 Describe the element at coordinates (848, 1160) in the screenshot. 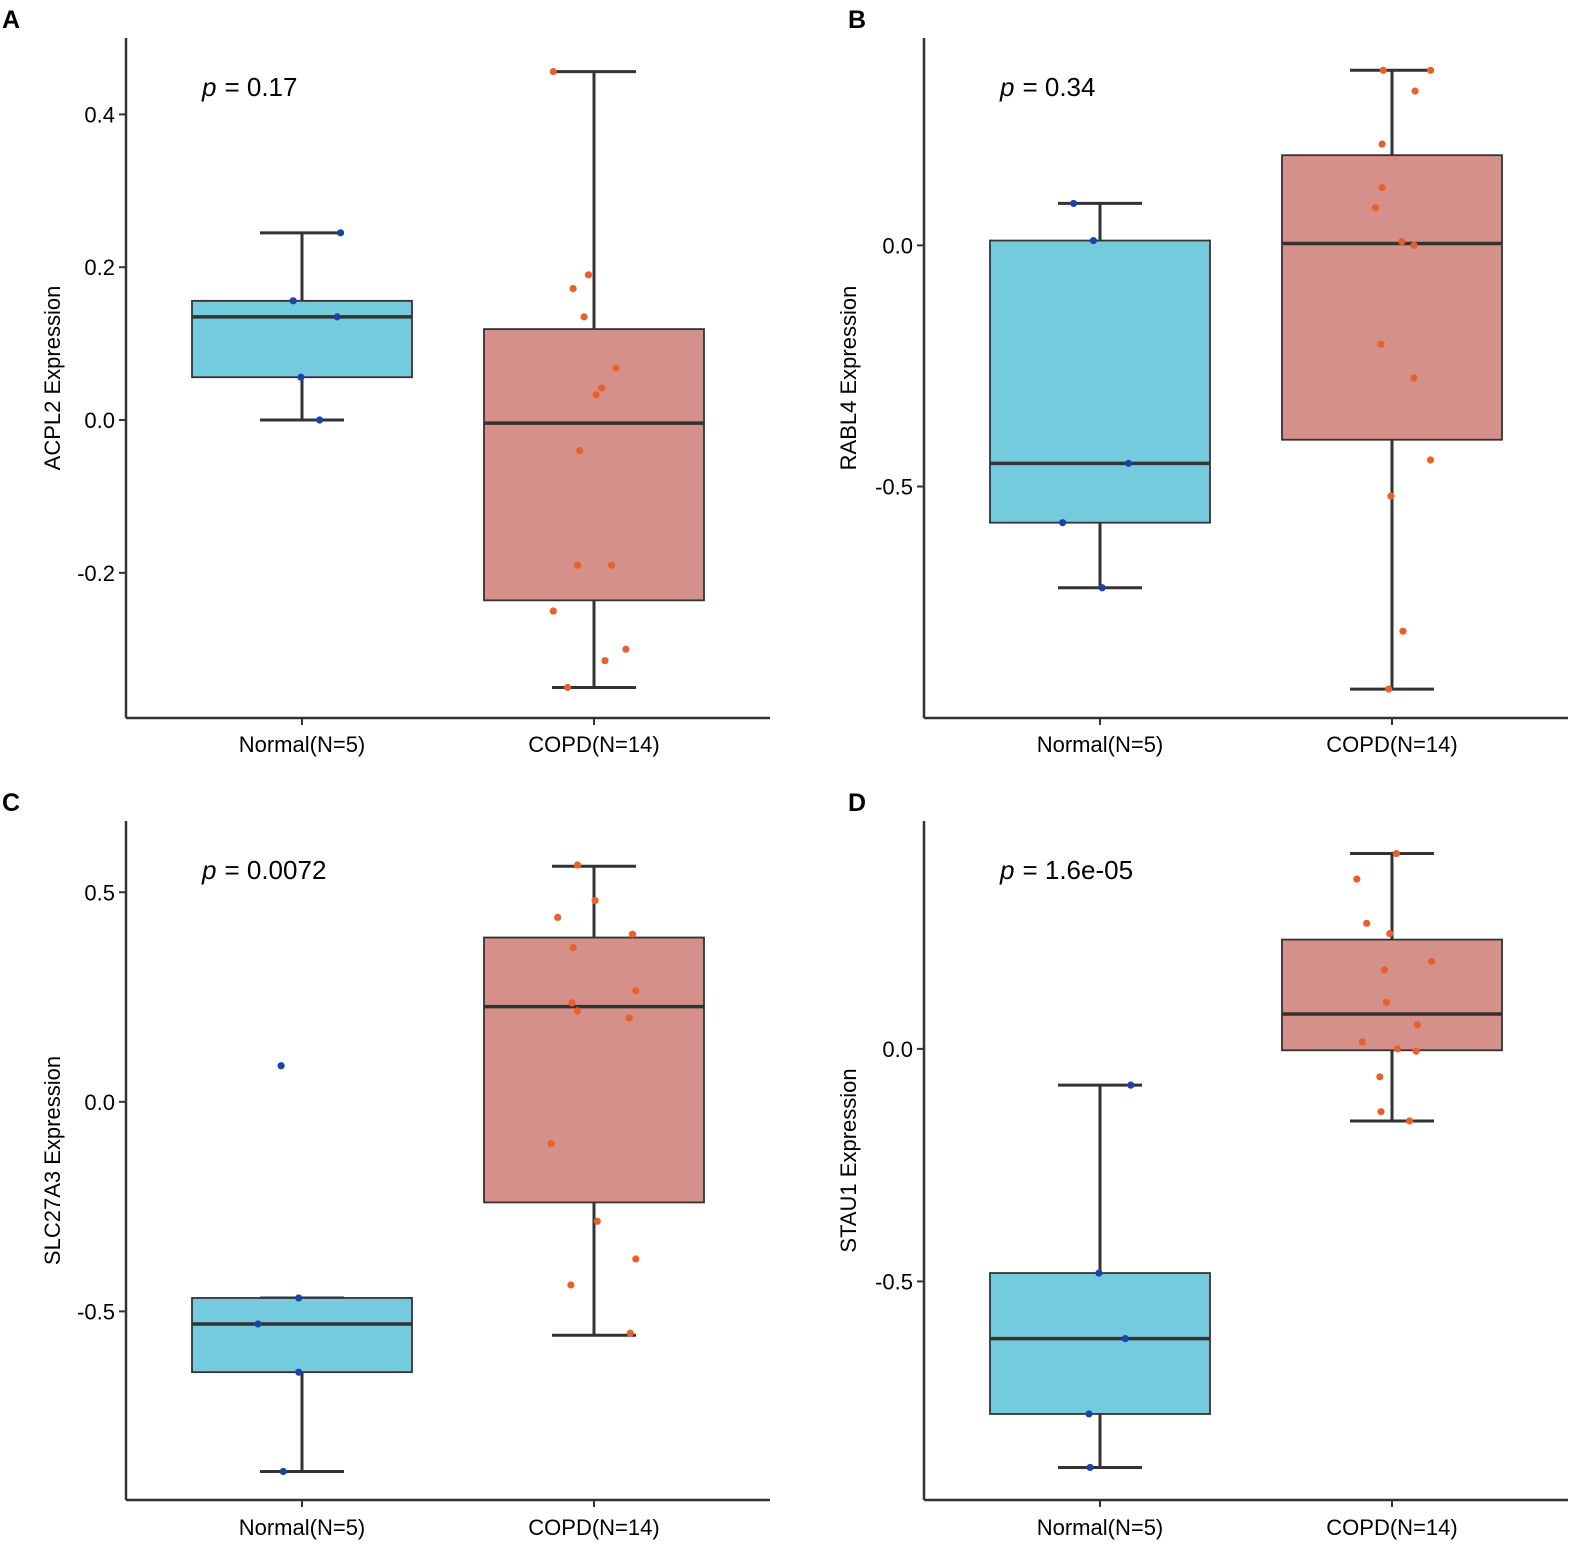

I see `y-axis-title: STAU1 Expression` at that location.